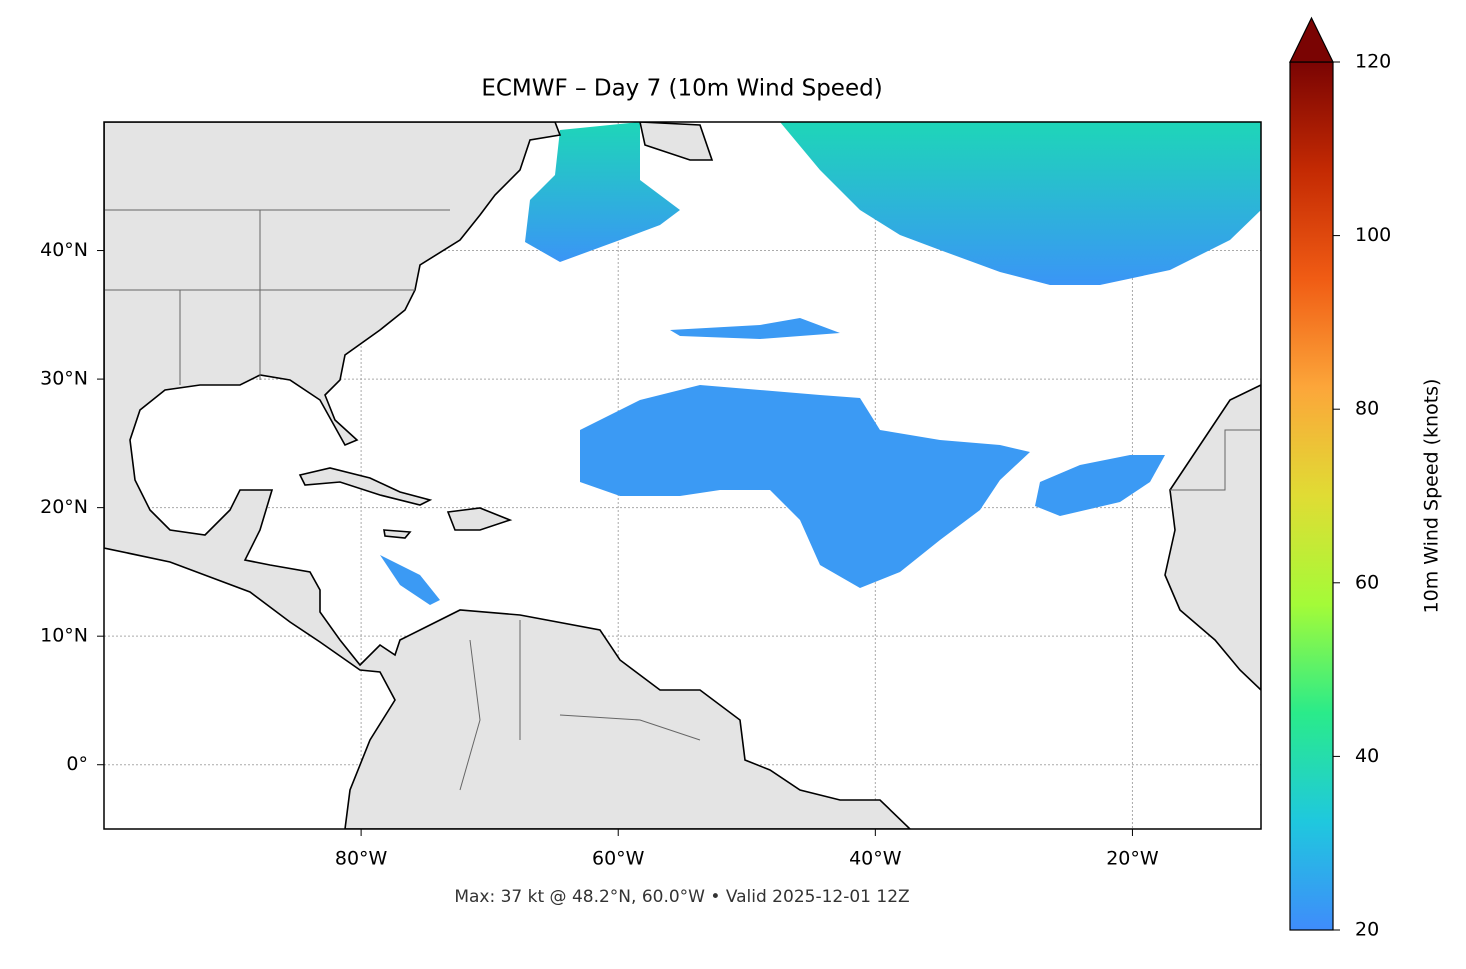  What do you see at coordinates (64, 379) in the screenshot?
I see `y-tick-label: 30°N` at bounding box center [64, 379].